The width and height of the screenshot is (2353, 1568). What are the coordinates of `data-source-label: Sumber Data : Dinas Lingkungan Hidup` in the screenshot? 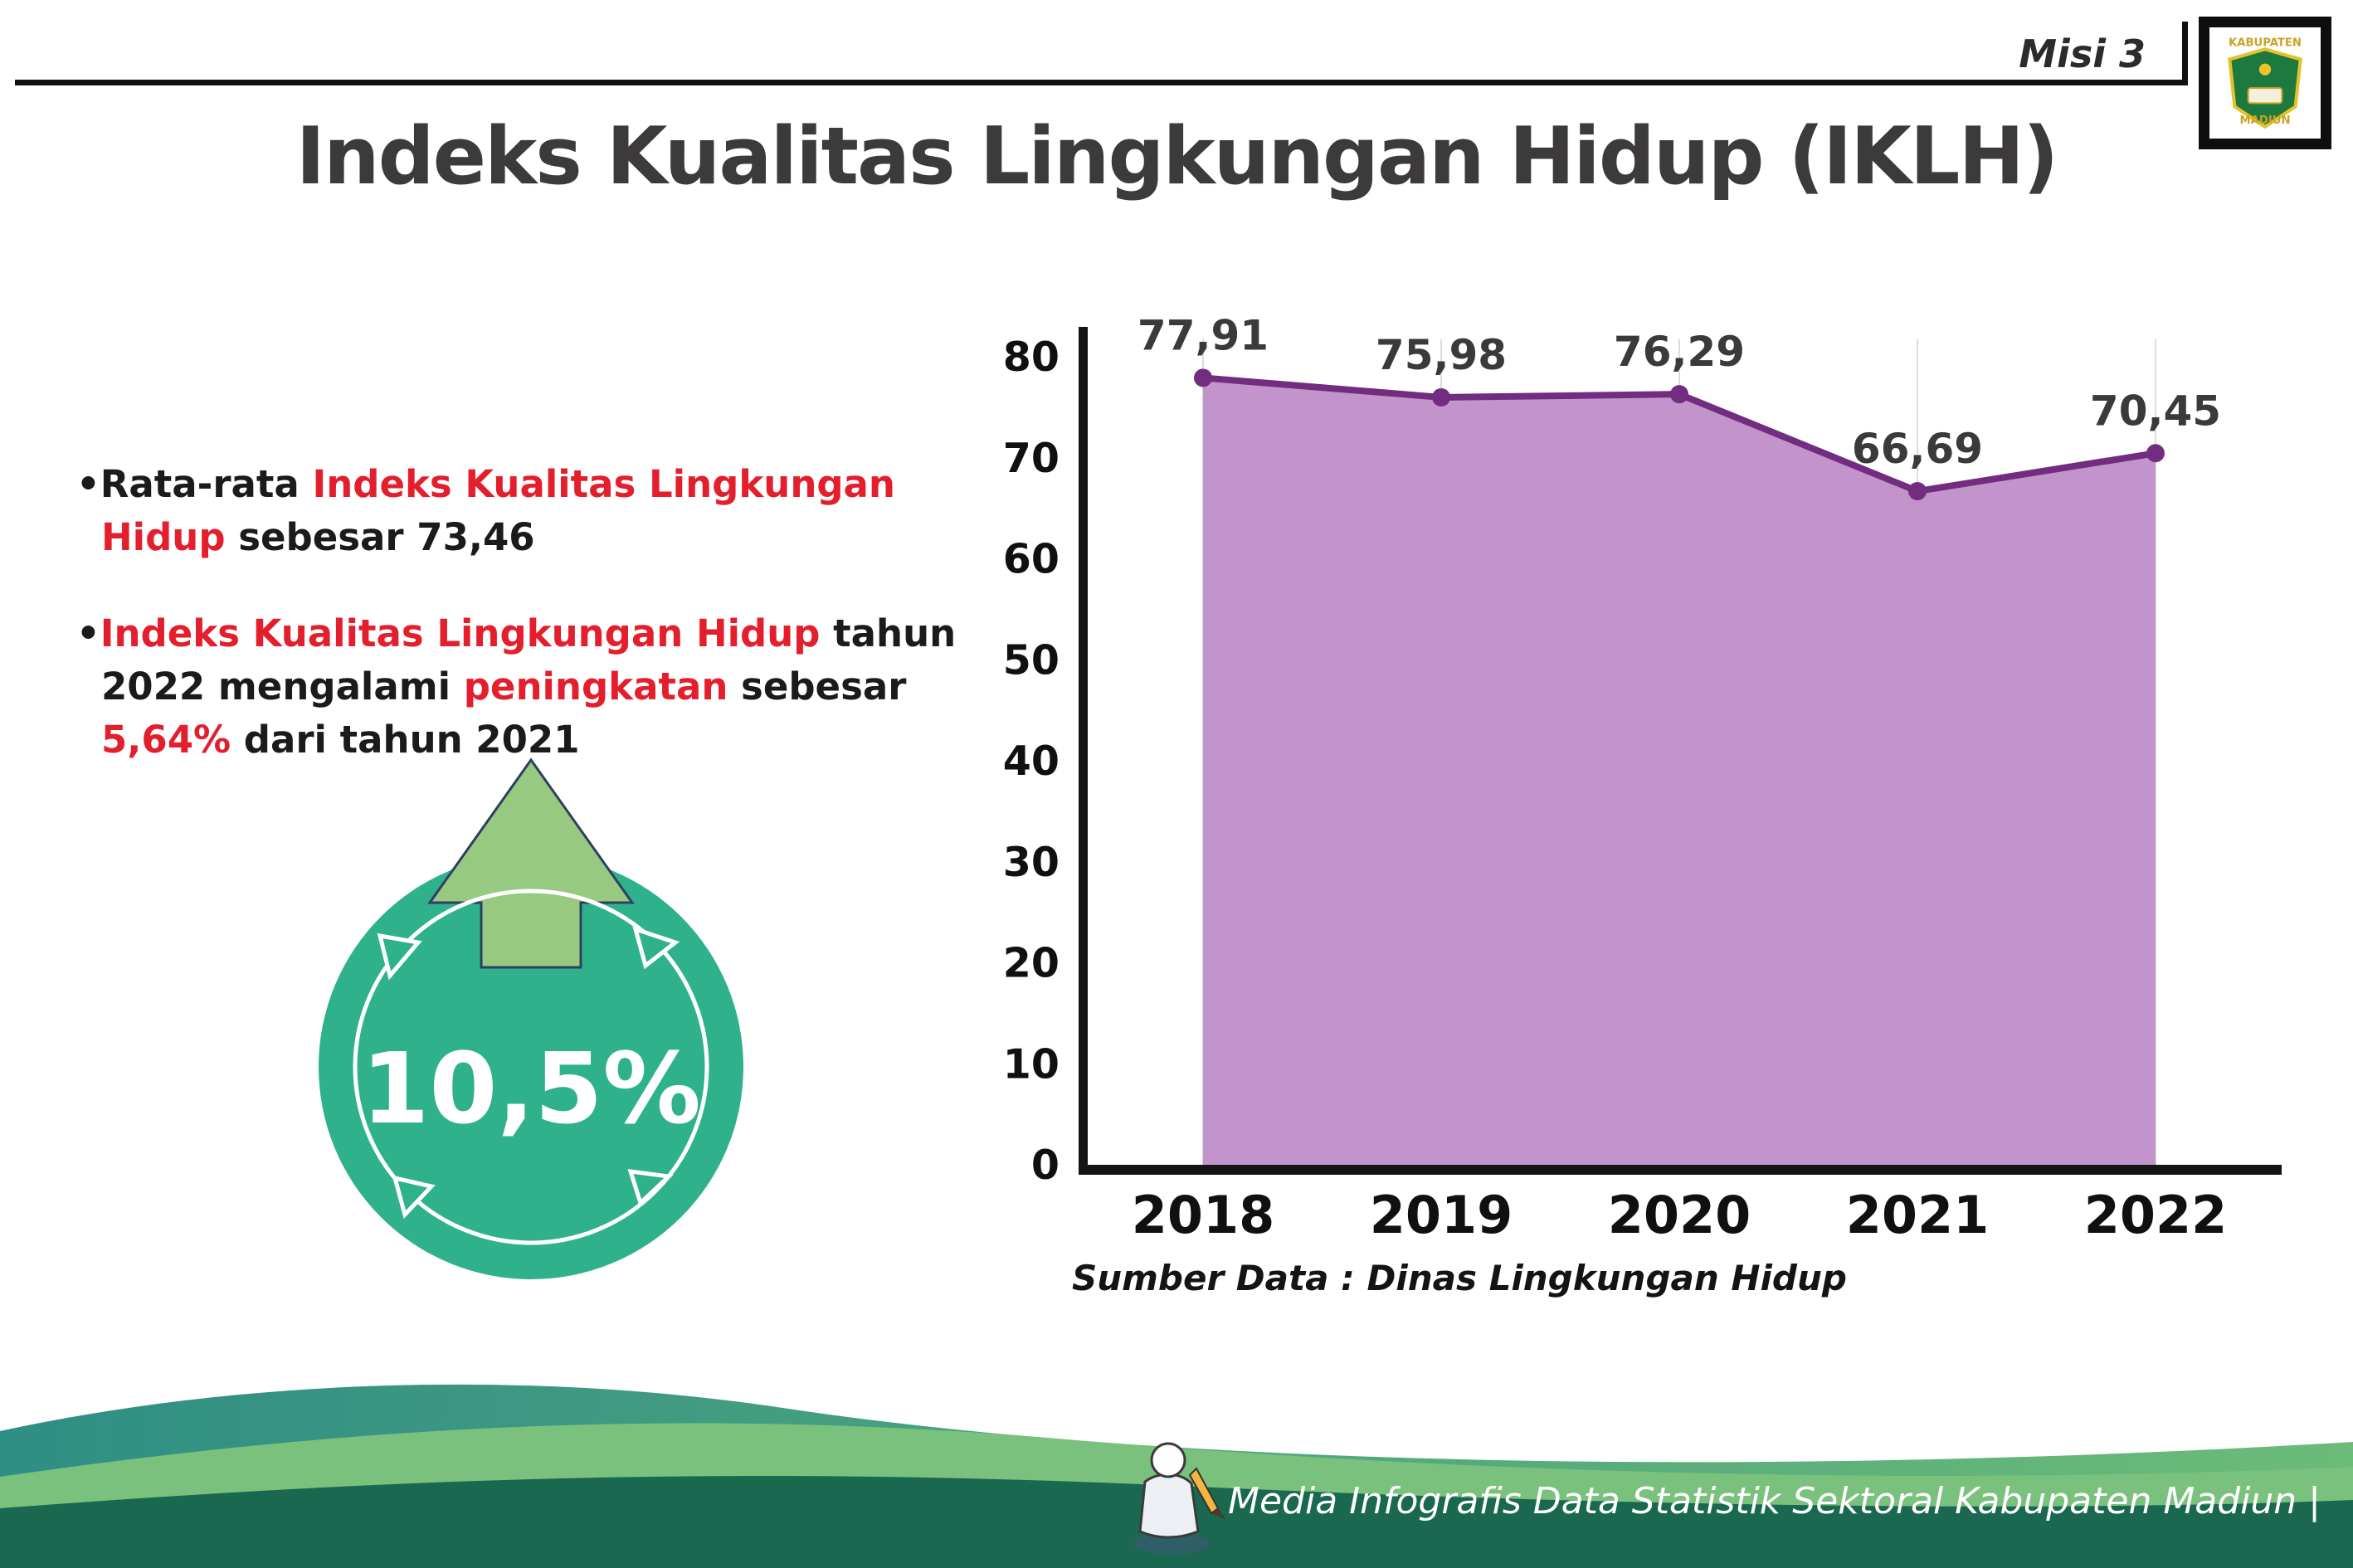 It's located at (1459, 1278).